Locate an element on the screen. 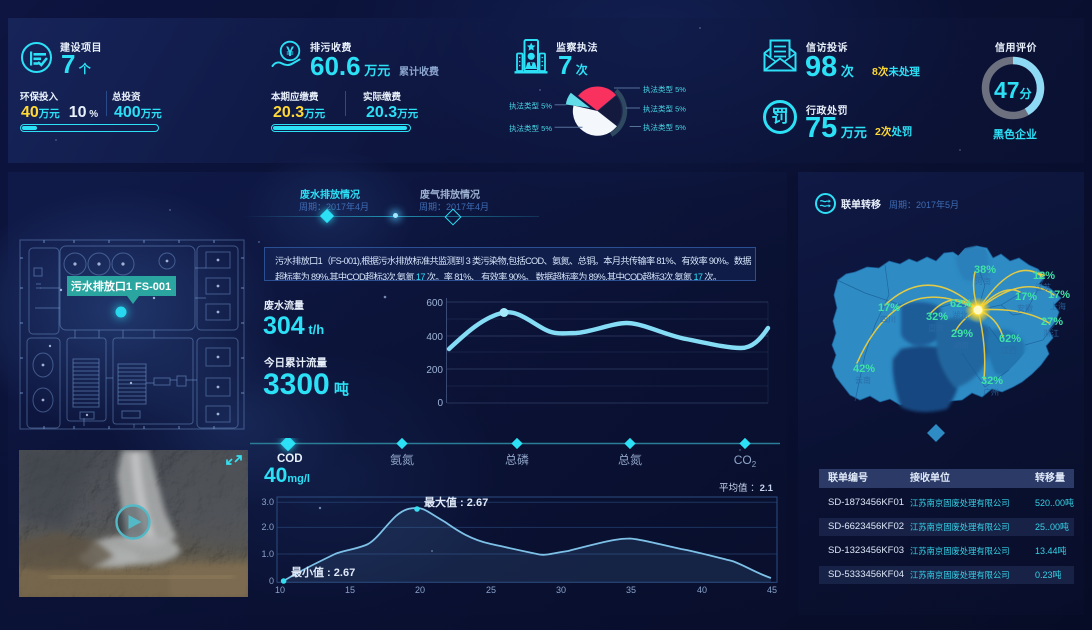 Image resolution: width=1092 pixels, height=630 pixels. svg-text: 27% is located at coordinates (1052, 322).